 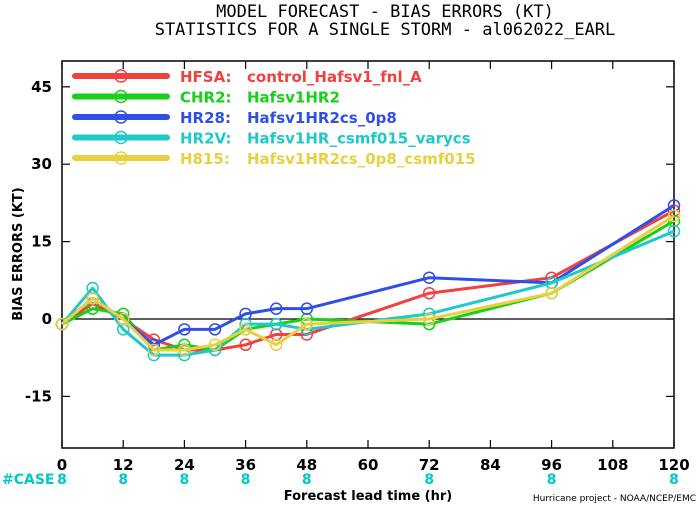 I want to click on legend-entry: H815: Hafsv1HR2cs_0p8_csmf015, so click(x=274, y=159).